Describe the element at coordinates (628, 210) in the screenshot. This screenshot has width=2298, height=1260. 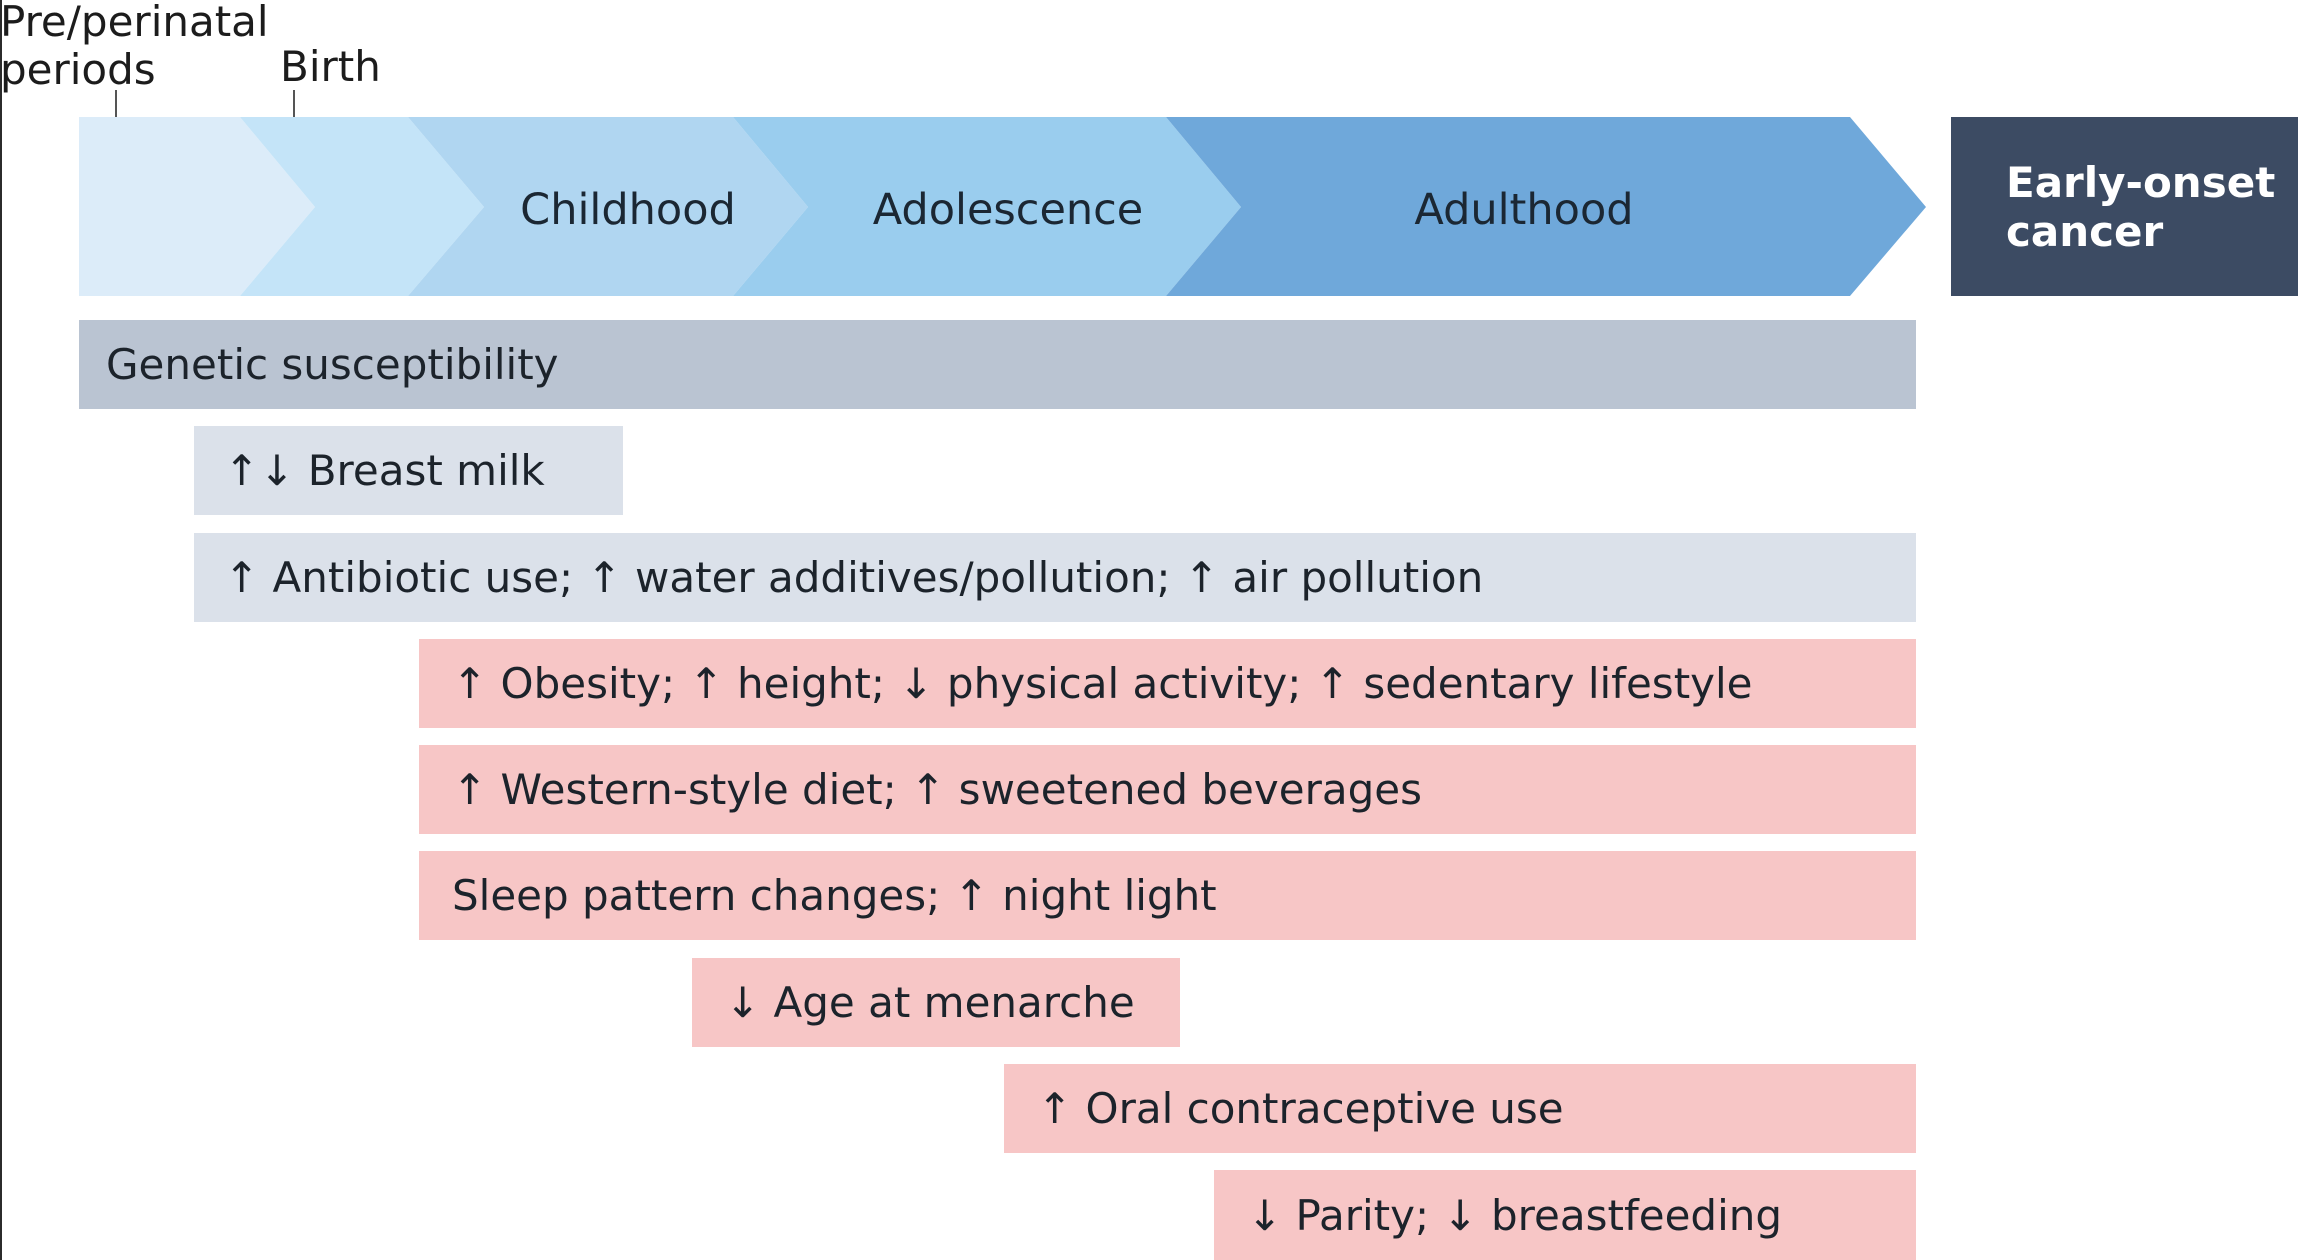
I see `stage-label-childhood: Childhood` at that location.